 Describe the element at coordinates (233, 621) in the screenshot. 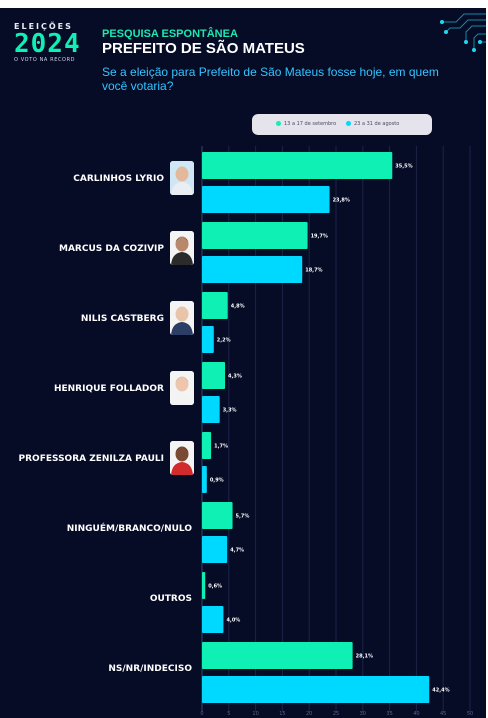

I see `data-label: 4,0%` at that location.